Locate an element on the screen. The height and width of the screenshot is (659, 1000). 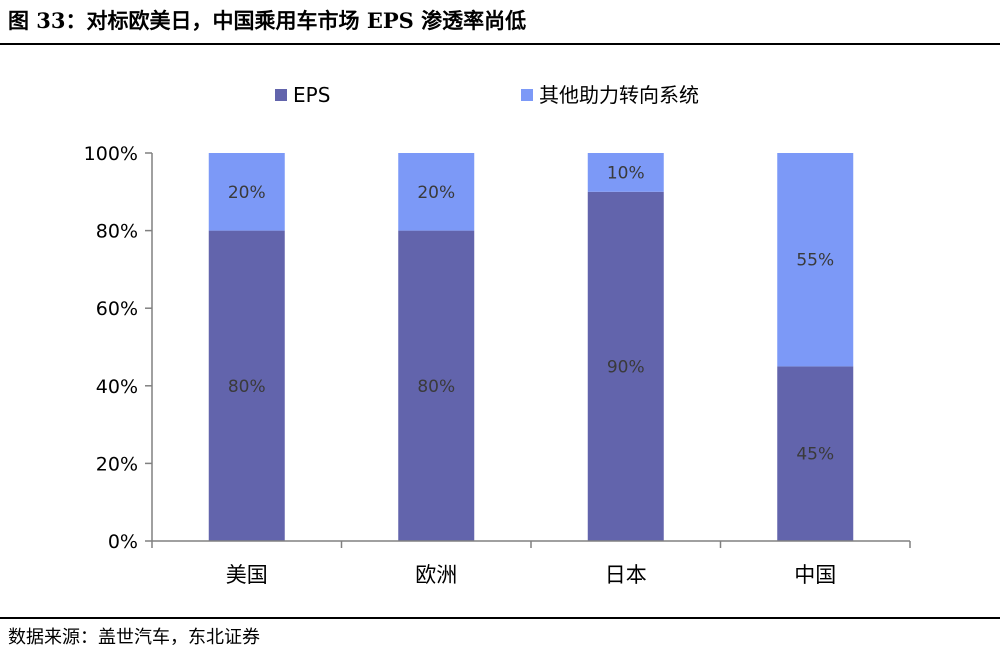
data-label-eps-1: 80% is located at coordinates (436, 387).